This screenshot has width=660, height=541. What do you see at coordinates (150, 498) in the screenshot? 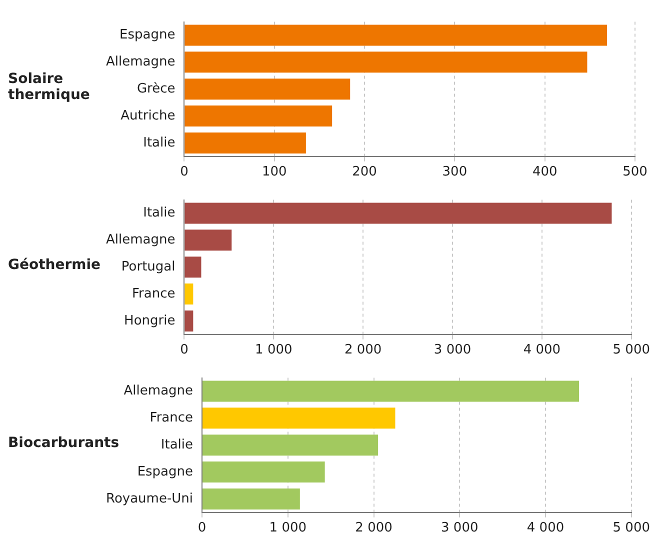
I see `y-tick-label: Royaume-Uni` at bounding box center [150, 498].